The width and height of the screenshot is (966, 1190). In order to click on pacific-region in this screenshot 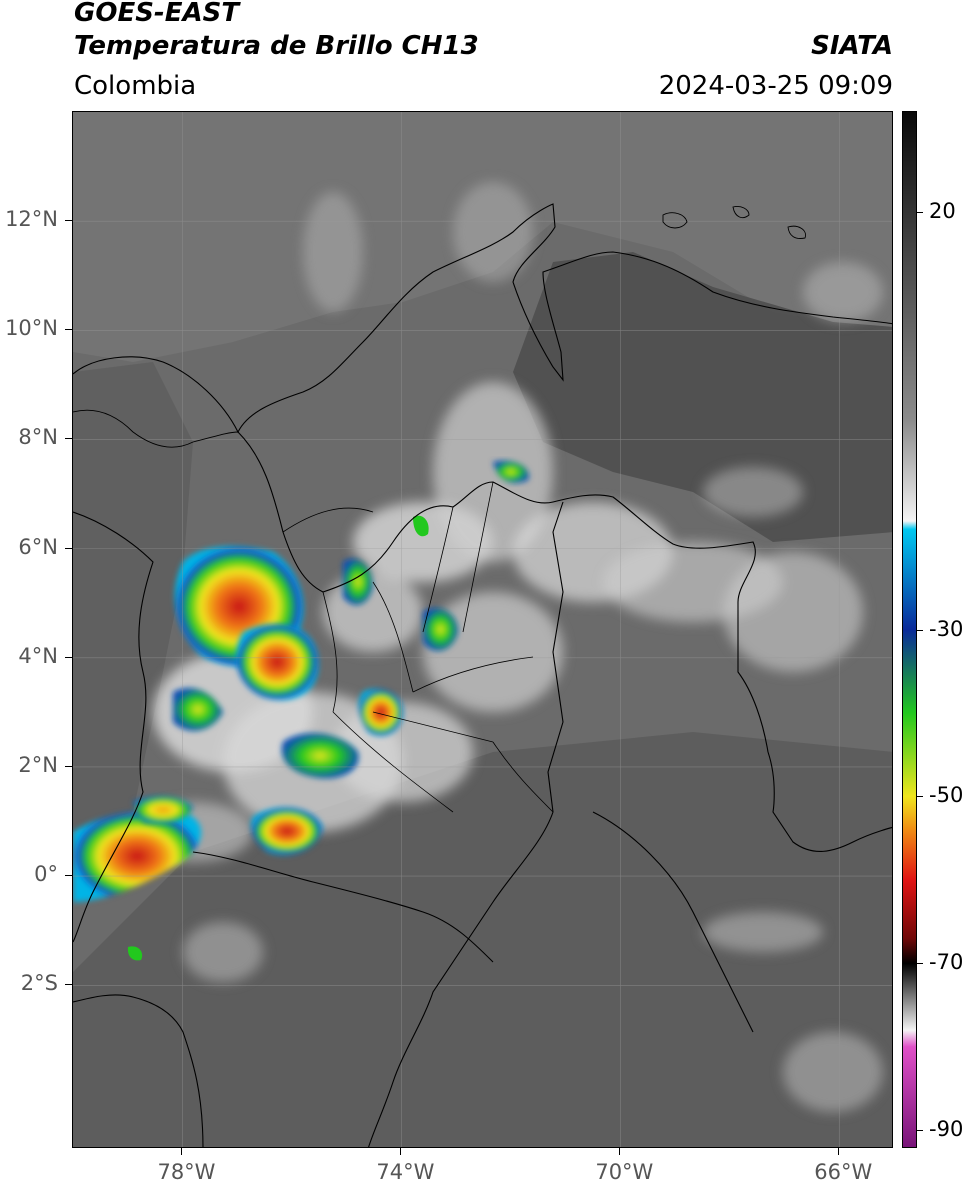, I will do `click(133, 597)`.